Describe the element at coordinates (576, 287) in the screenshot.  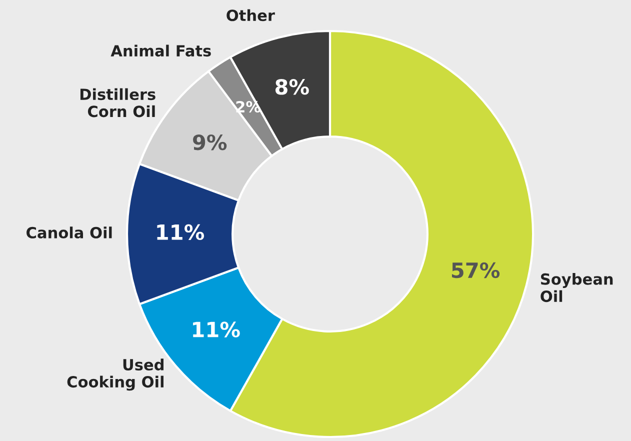
I see `slice-label: Soybean Oil` at that location.